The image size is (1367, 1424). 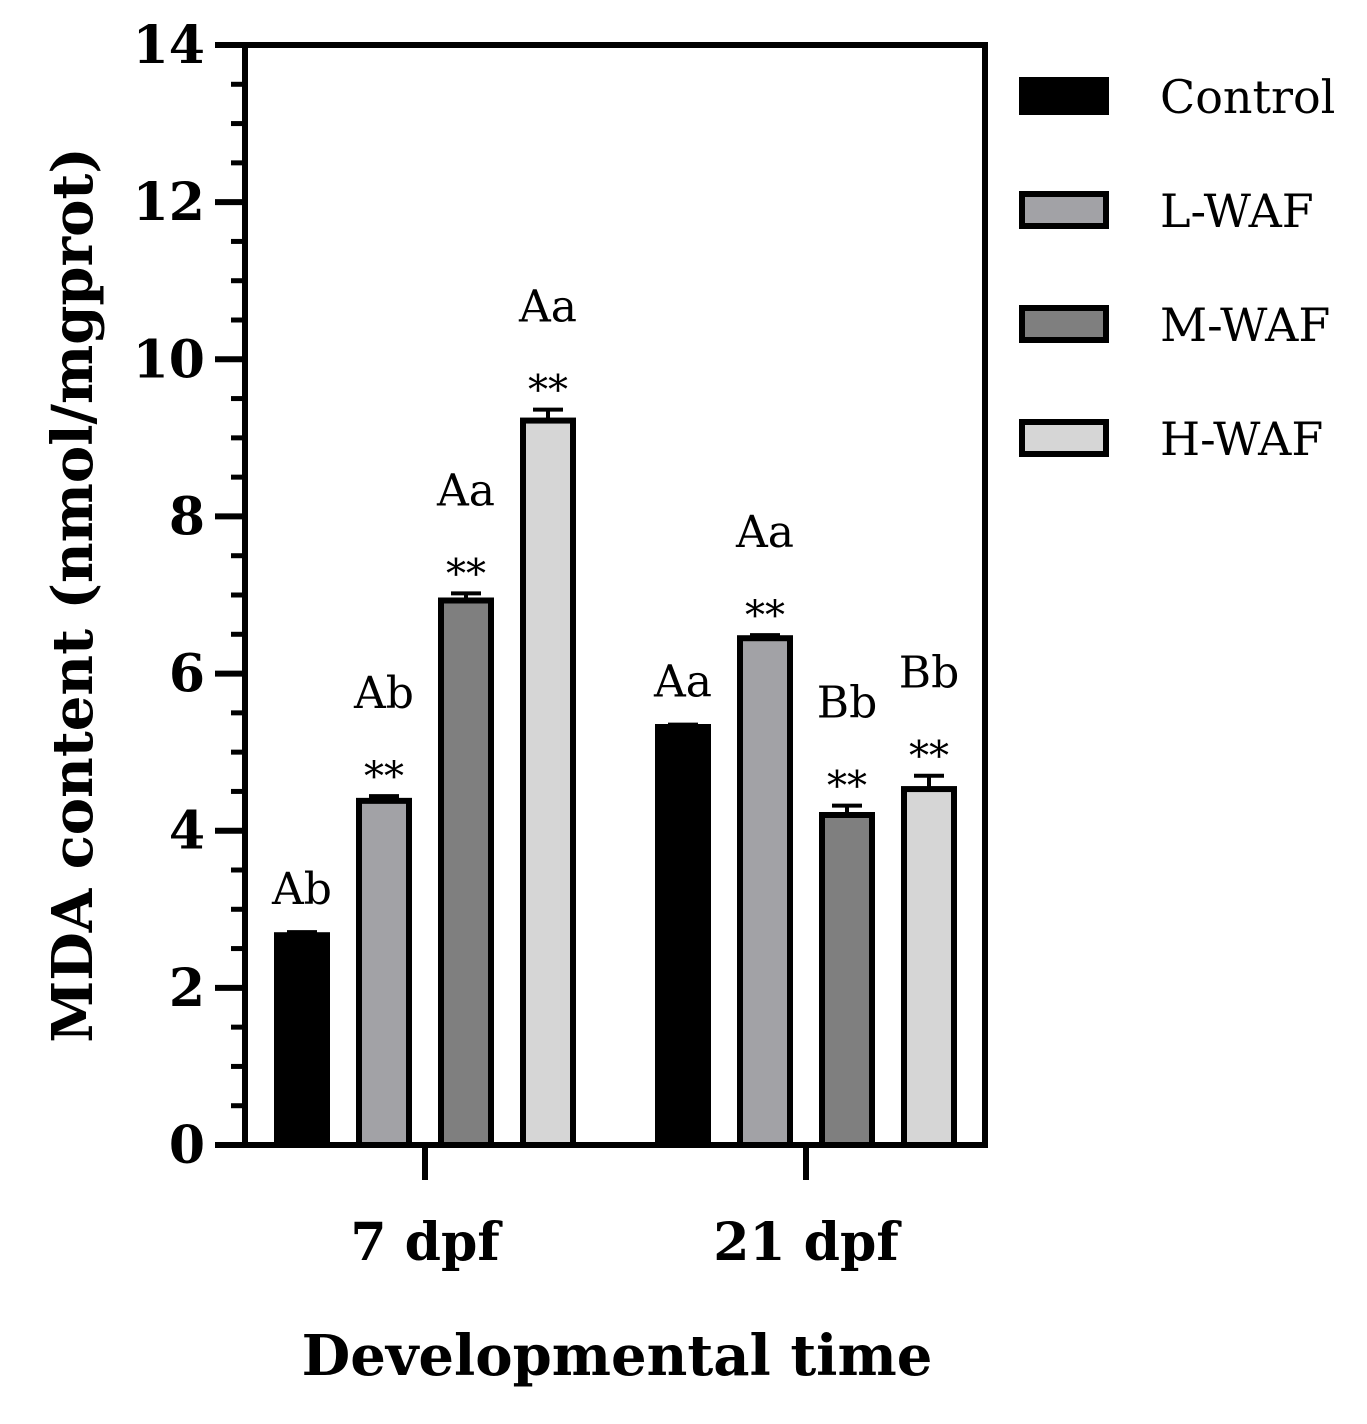 What do you see at coordinates (169, 202) in the screenshot?
I see `y-tick-label: 12` at bounding box center [169, 202].